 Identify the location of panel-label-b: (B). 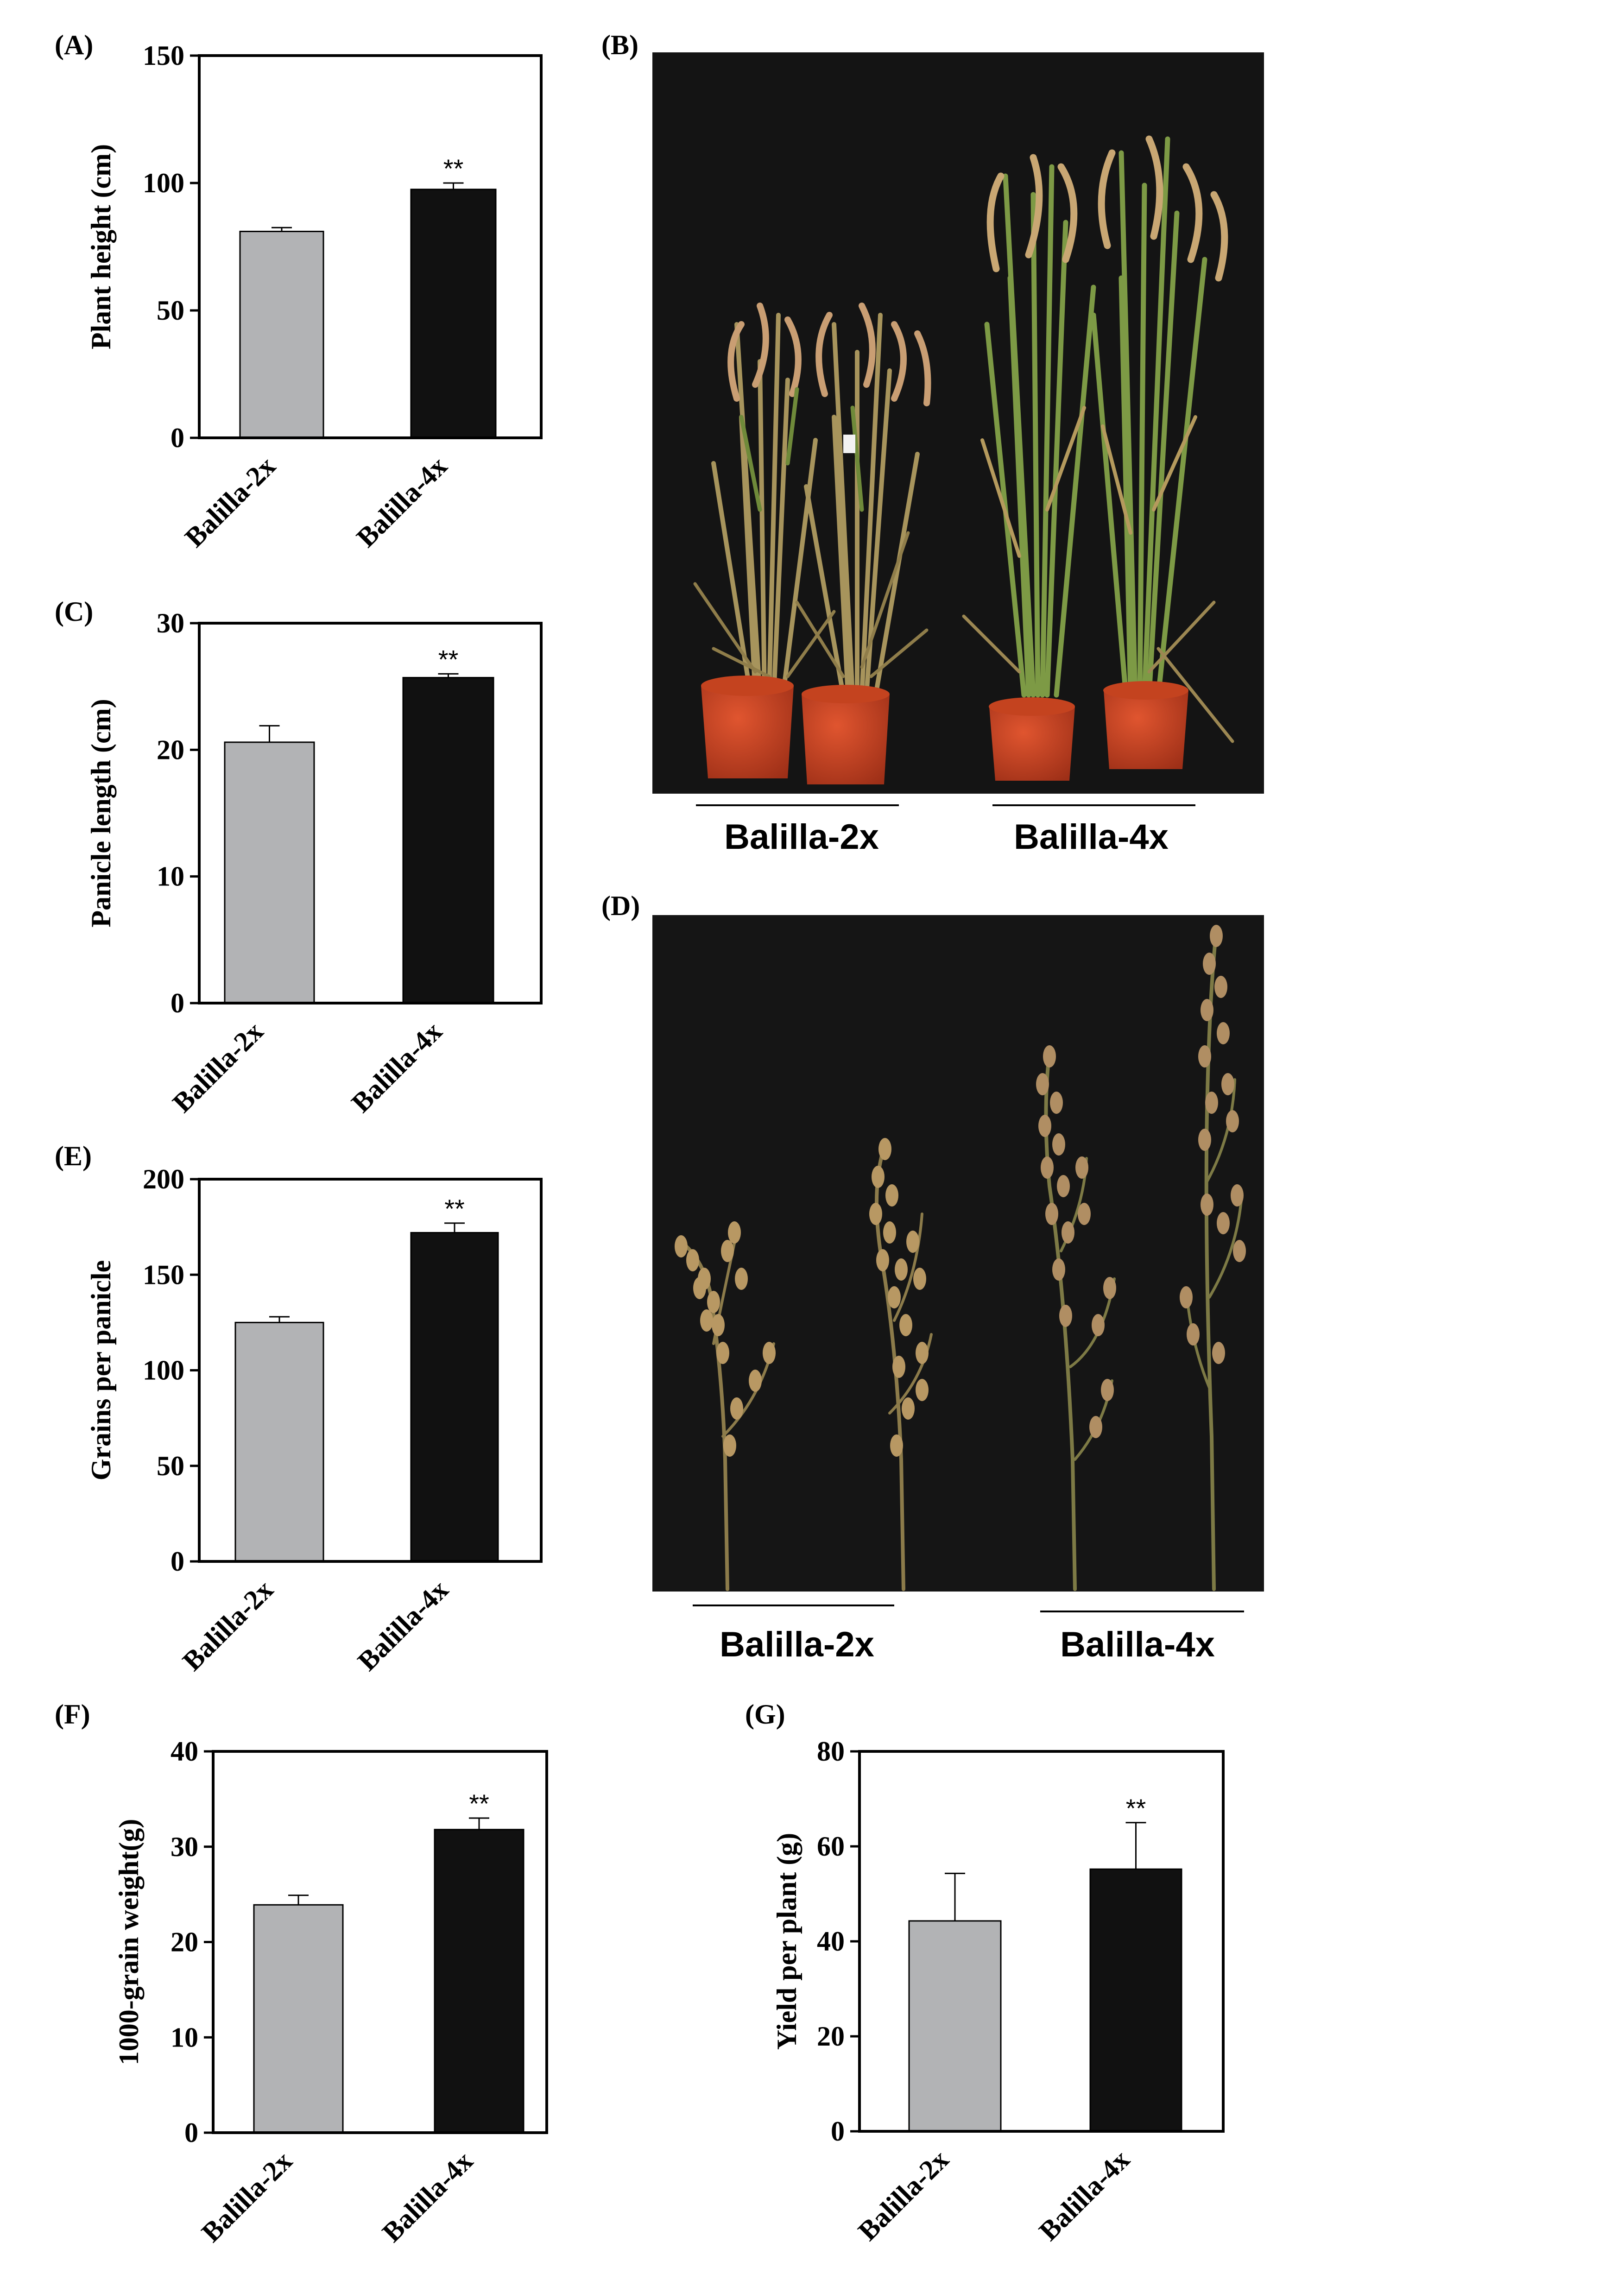
(619, 45).